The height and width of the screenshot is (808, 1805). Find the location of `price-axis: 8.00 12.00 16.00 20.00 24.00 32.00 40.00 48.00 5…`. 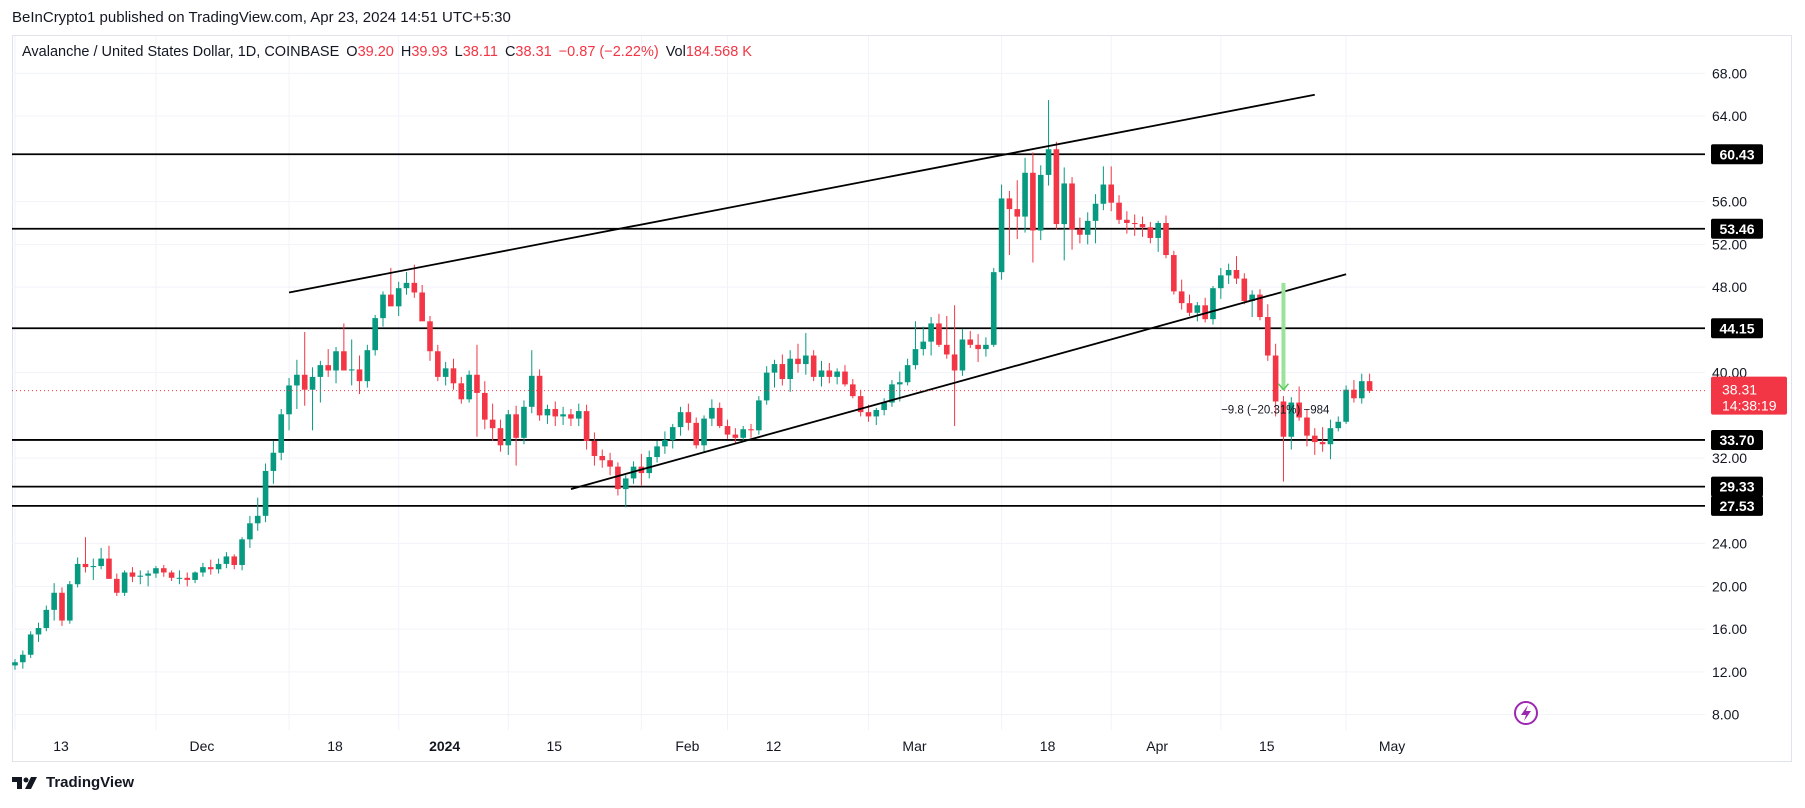

price-axis: 8.00 12.00 16.00 20.00 24.00 32.00 40.00 48.00 5… is located at coordinates (1749, 394).